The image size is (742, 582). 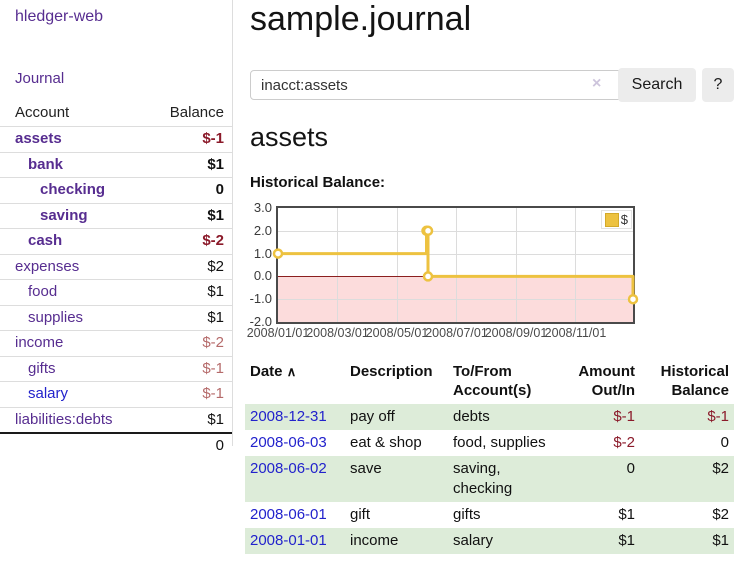 What do you see at coordinates (361, 19) in the screenshot?
I see `page-title: sample.journal` at bounding box center [361, 19].